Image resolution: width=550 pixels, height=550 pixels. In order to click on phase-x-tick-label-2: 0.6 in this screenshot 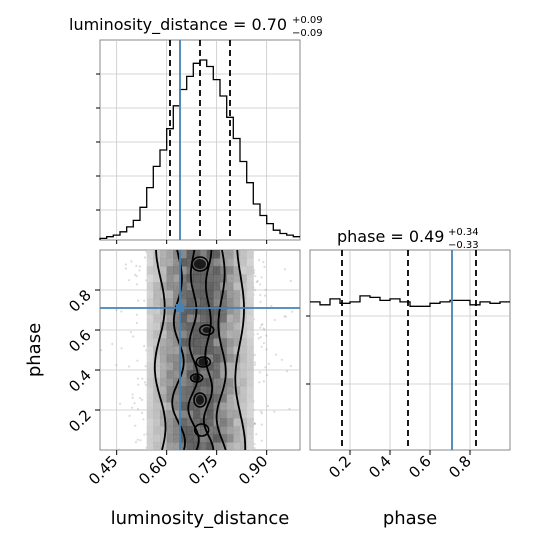, I will do `click(420, 467)`.